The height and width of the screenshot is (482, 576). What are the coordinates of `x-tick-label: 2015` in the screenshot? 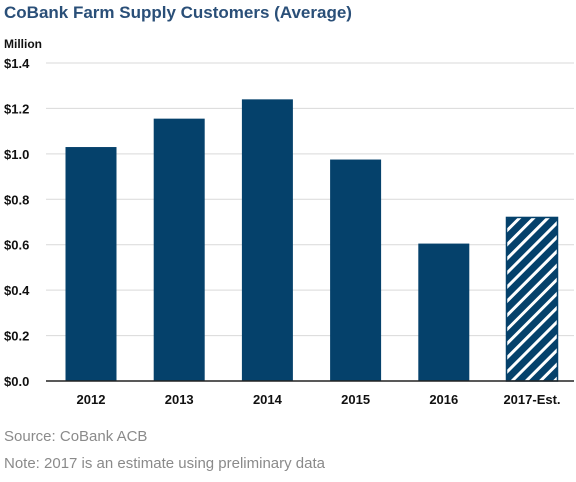 It's located at (355, 399).